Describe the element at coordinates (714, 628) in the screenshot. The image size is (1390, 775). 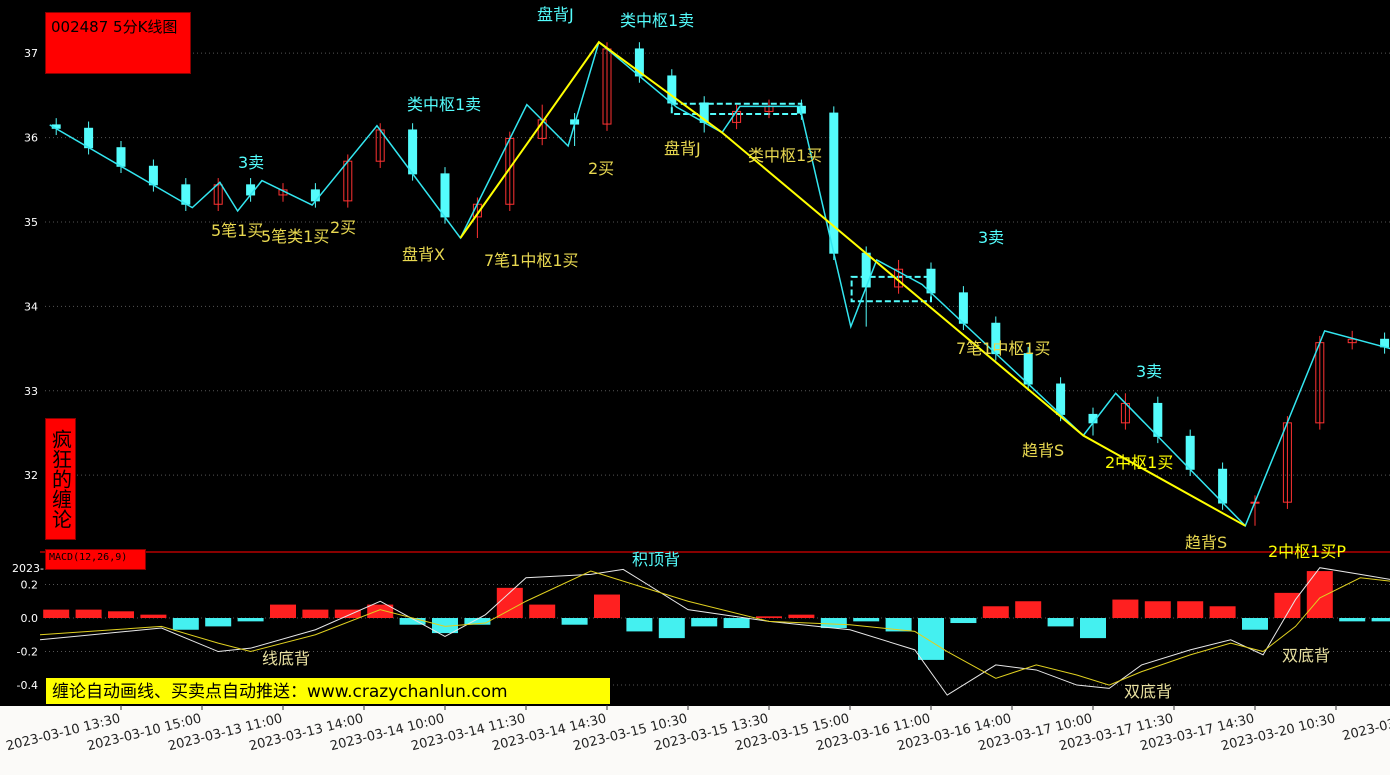
I see `macd-line` at that location.